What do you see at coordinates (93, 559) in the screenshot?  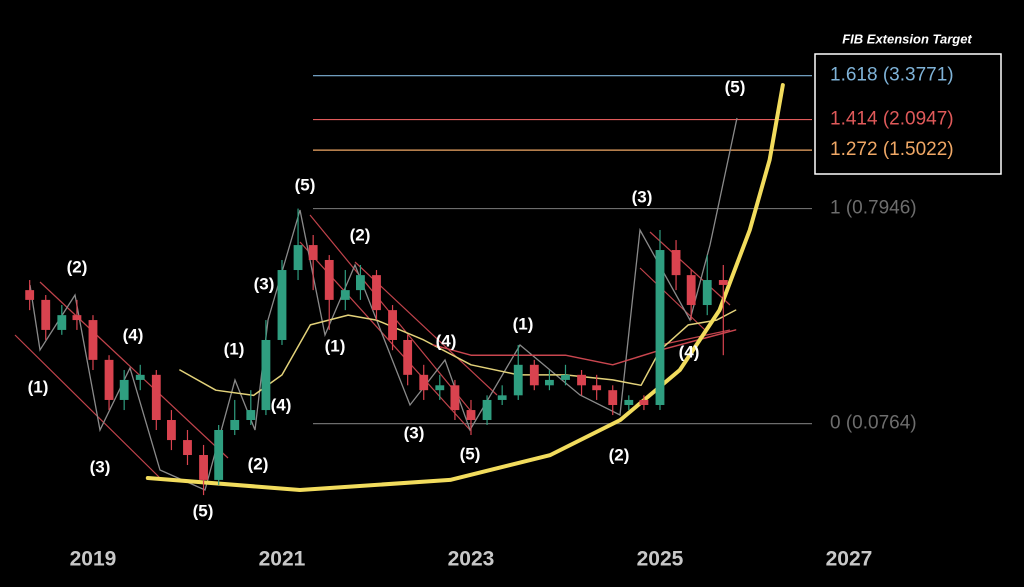 I see `x-tick-label: 2019` at bounding box center [93, 559].